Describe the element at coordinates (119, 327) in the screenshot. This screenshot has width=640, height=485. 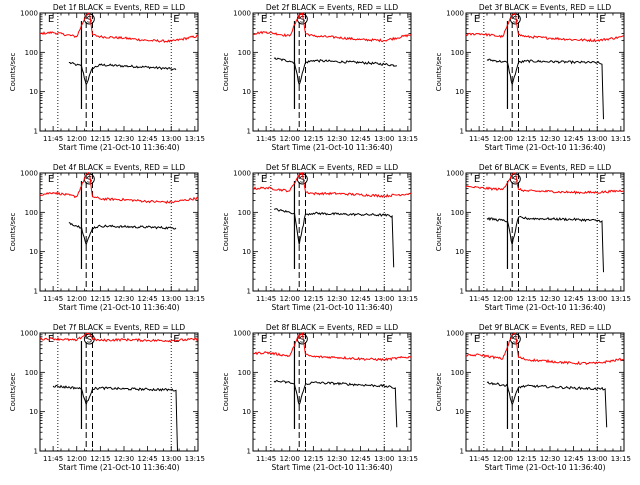
I see `panel-title: Det 7f BLACK = Events, RED = LLD` at that location.